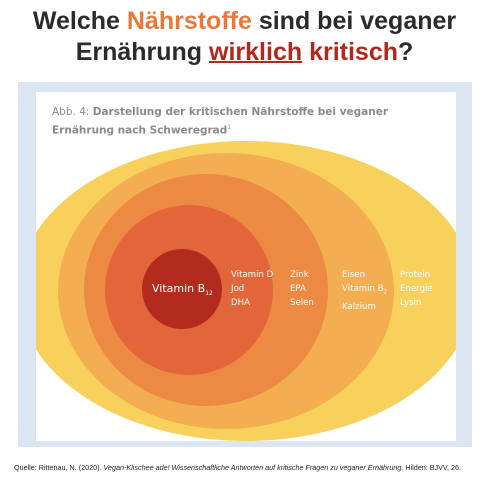  I want to click on label-vitamin-b2: Vitamin B2, so click(364, 291).